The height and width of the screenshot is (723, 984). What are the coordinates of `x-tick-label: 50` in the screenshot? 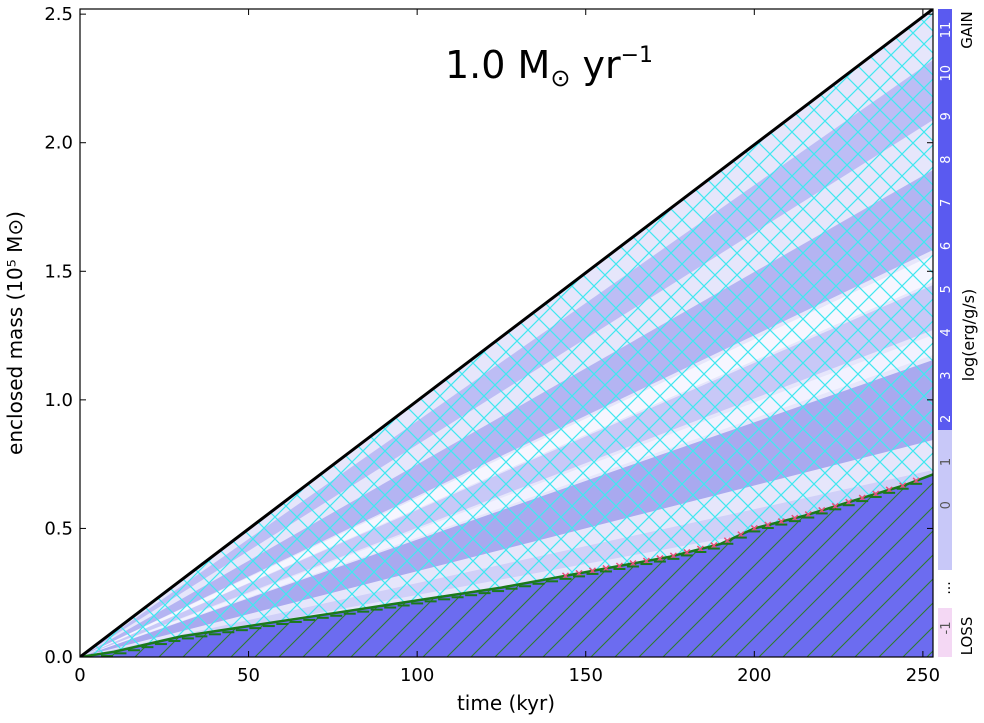 It's located at (248, 675).